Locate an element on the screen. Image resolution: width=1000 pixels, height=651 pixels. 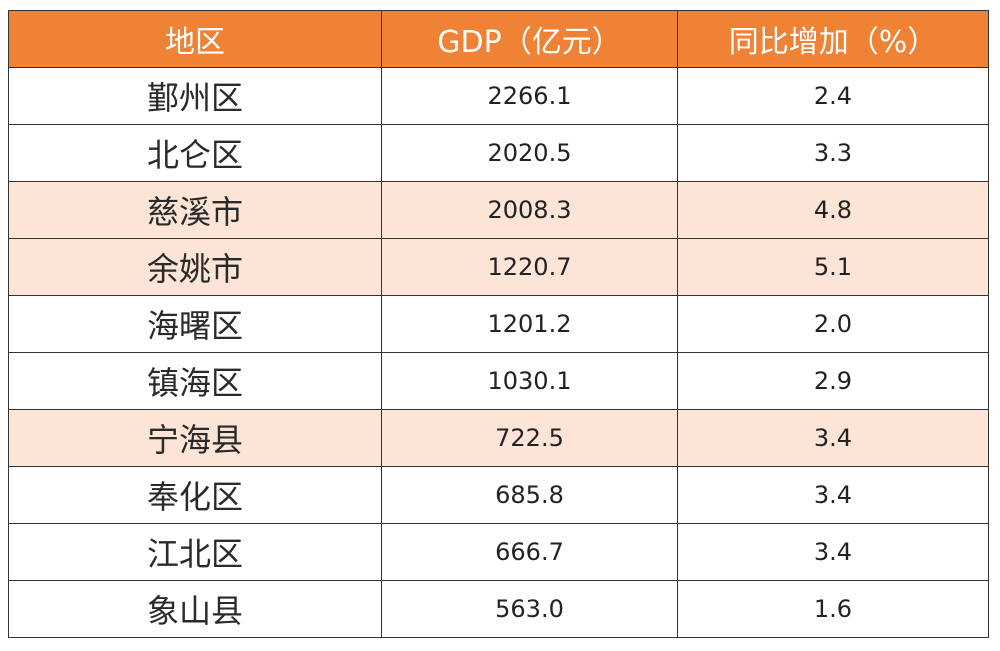
growth-cell: 3.3 is located at coordinates (833, 153).